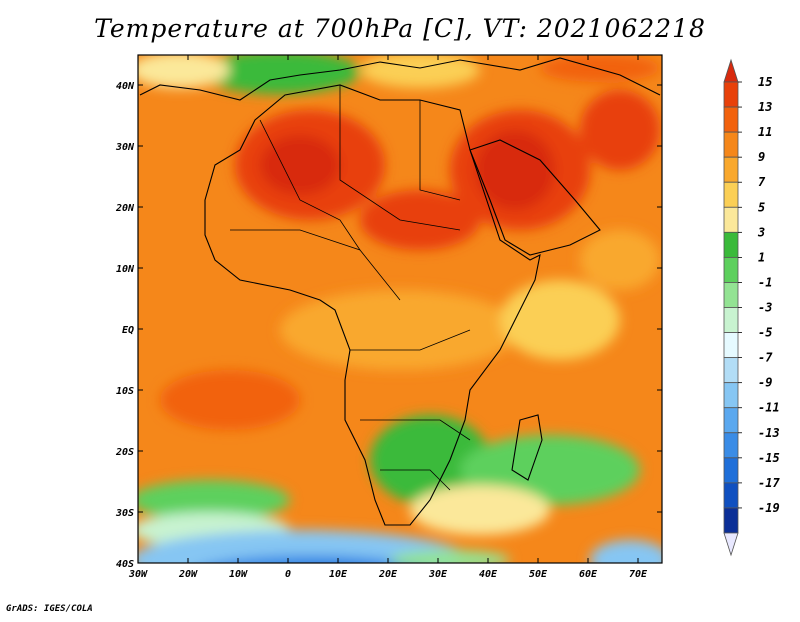 The height and width of the screenshot is (622, 800). I want to click on colorbar-label: -3, so click(765, 308).